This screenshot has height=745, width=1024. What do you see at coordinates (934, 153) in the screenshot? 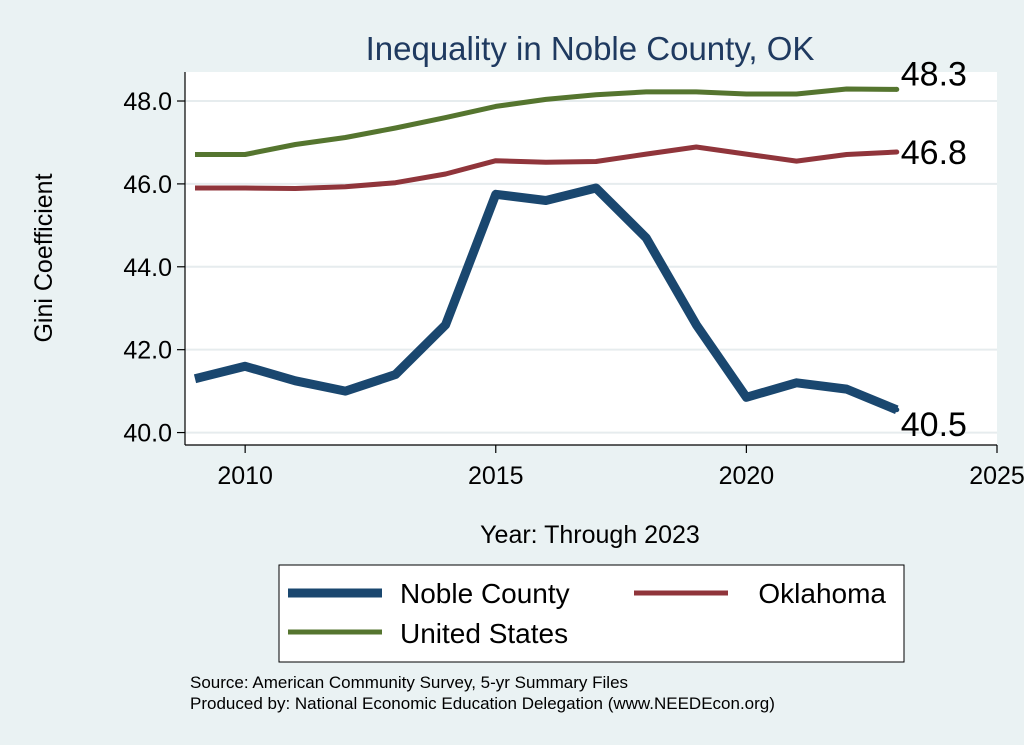
I see `end-label-oklahoma: 46.8` at bounding box center [934, 153].